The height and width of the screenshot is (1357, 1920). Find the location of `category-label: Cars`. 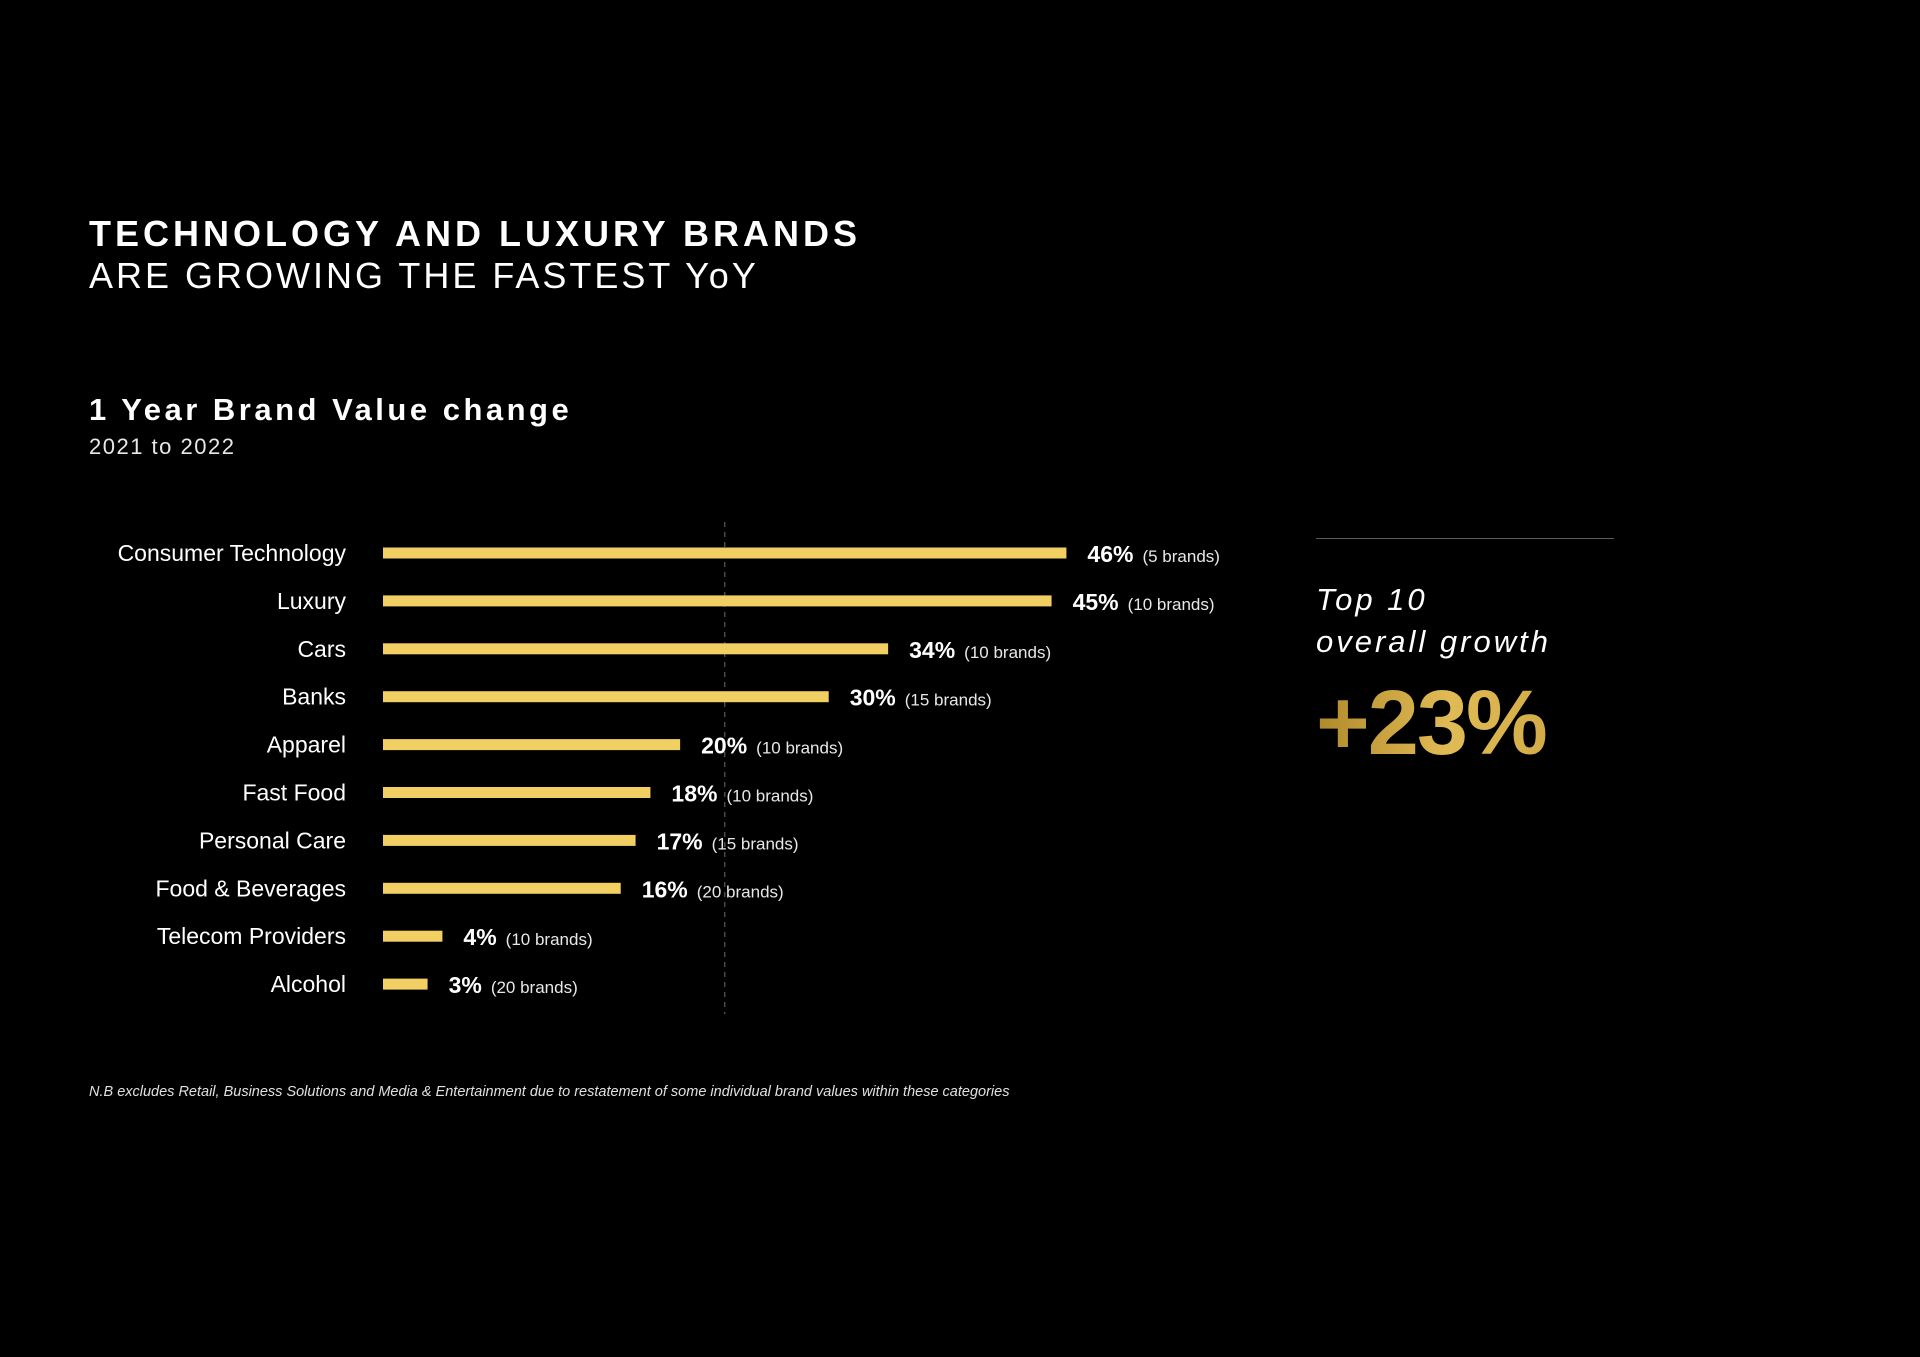

category-label: Cars is located at coordinates (321, 649).